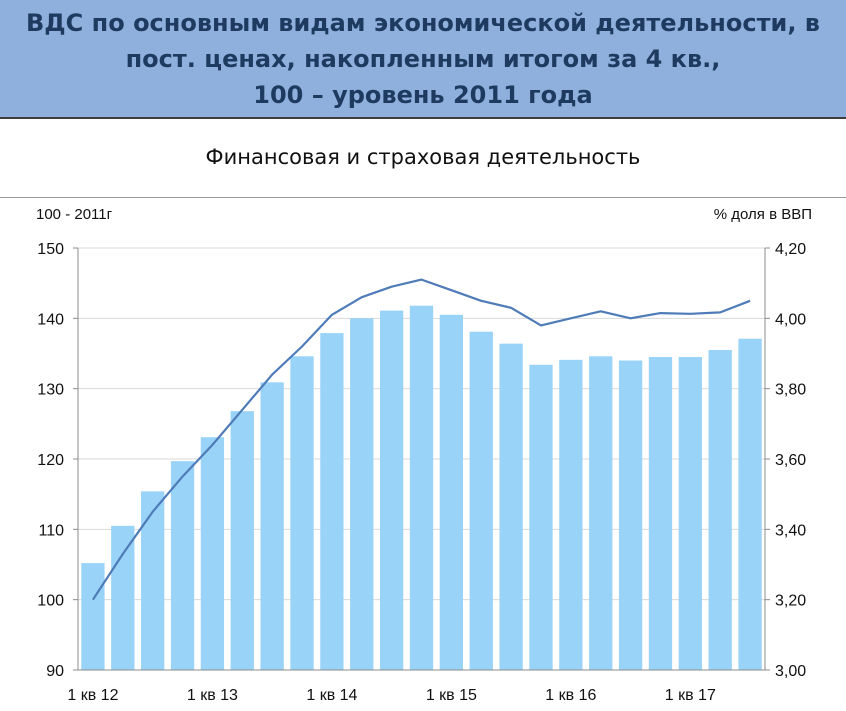 Image resolution: width=846 pixels, height=711 pixels. I want to click on left-tick-label: 90, so click(55, 671).